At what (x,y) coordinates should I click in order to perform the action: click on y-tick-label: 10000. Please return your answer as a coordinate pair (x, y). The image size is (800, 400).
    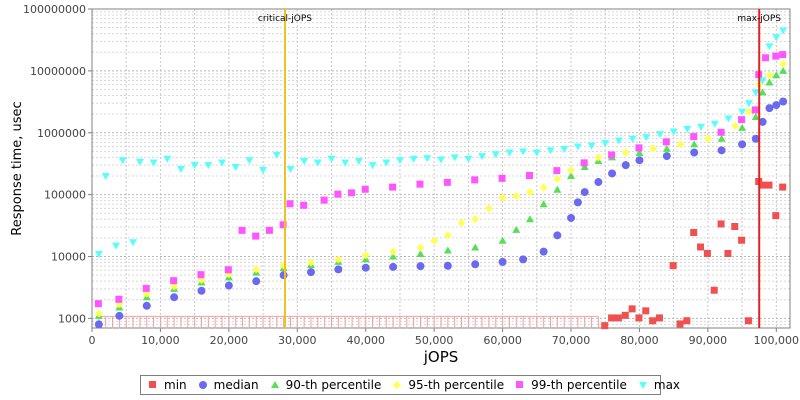
    Looking at the image, I should click on (68, 257).